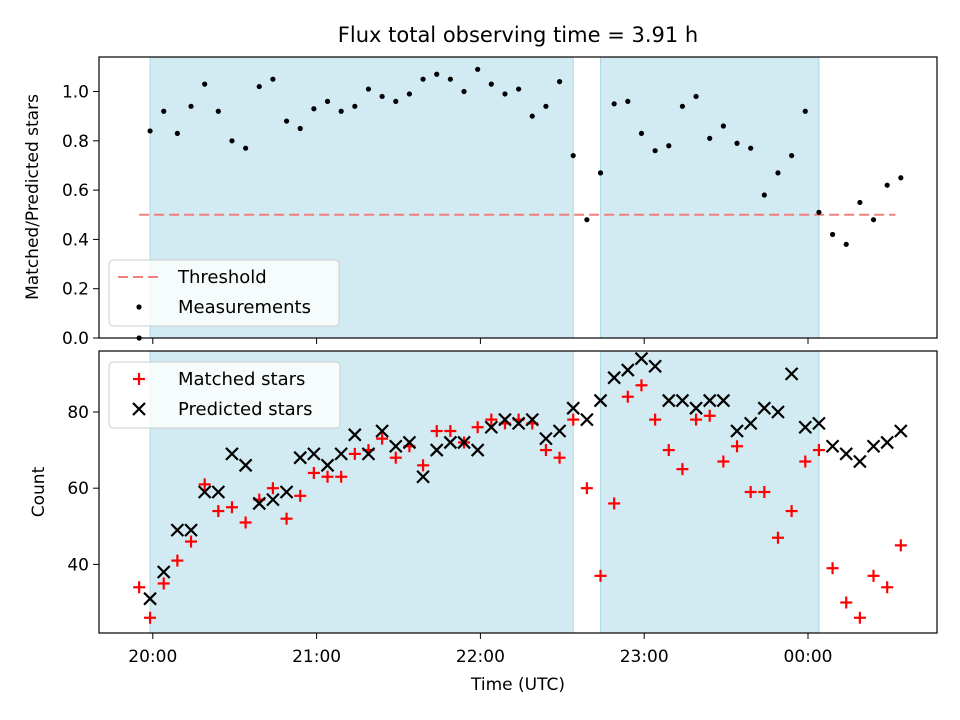 The height and width of the screenshot is (720, 960). Describe the element at coordinates (480, 341) in the screenshot. I see `top-x-ticks` at that location.